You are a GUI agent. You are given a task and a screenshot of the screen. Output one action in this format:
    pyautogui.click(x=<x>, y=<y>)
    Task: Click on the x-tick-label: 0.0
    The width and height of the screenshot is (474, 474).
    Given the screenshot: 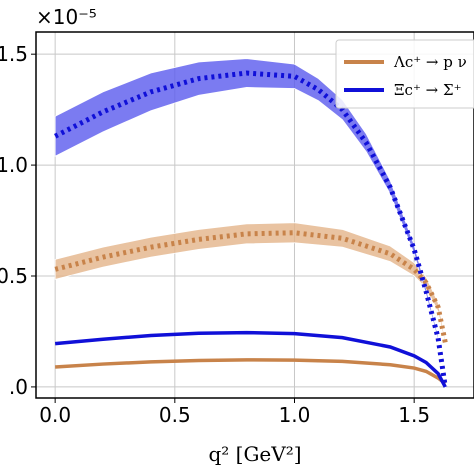 What is the action you would take?
    pyautogui.click(x=55, y=415)
    